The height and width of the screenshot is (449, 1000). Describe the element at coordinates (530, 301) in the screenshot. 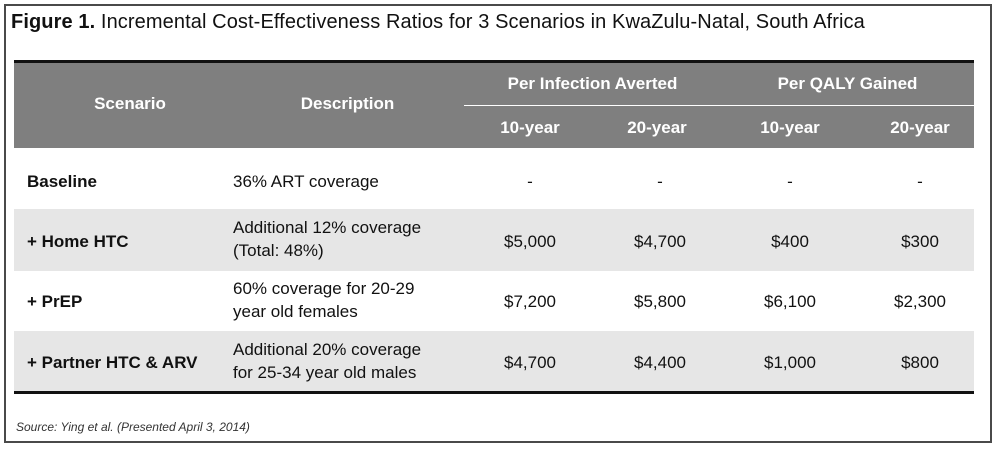

I see `row-prep-infection-10: $7,200` at that location.